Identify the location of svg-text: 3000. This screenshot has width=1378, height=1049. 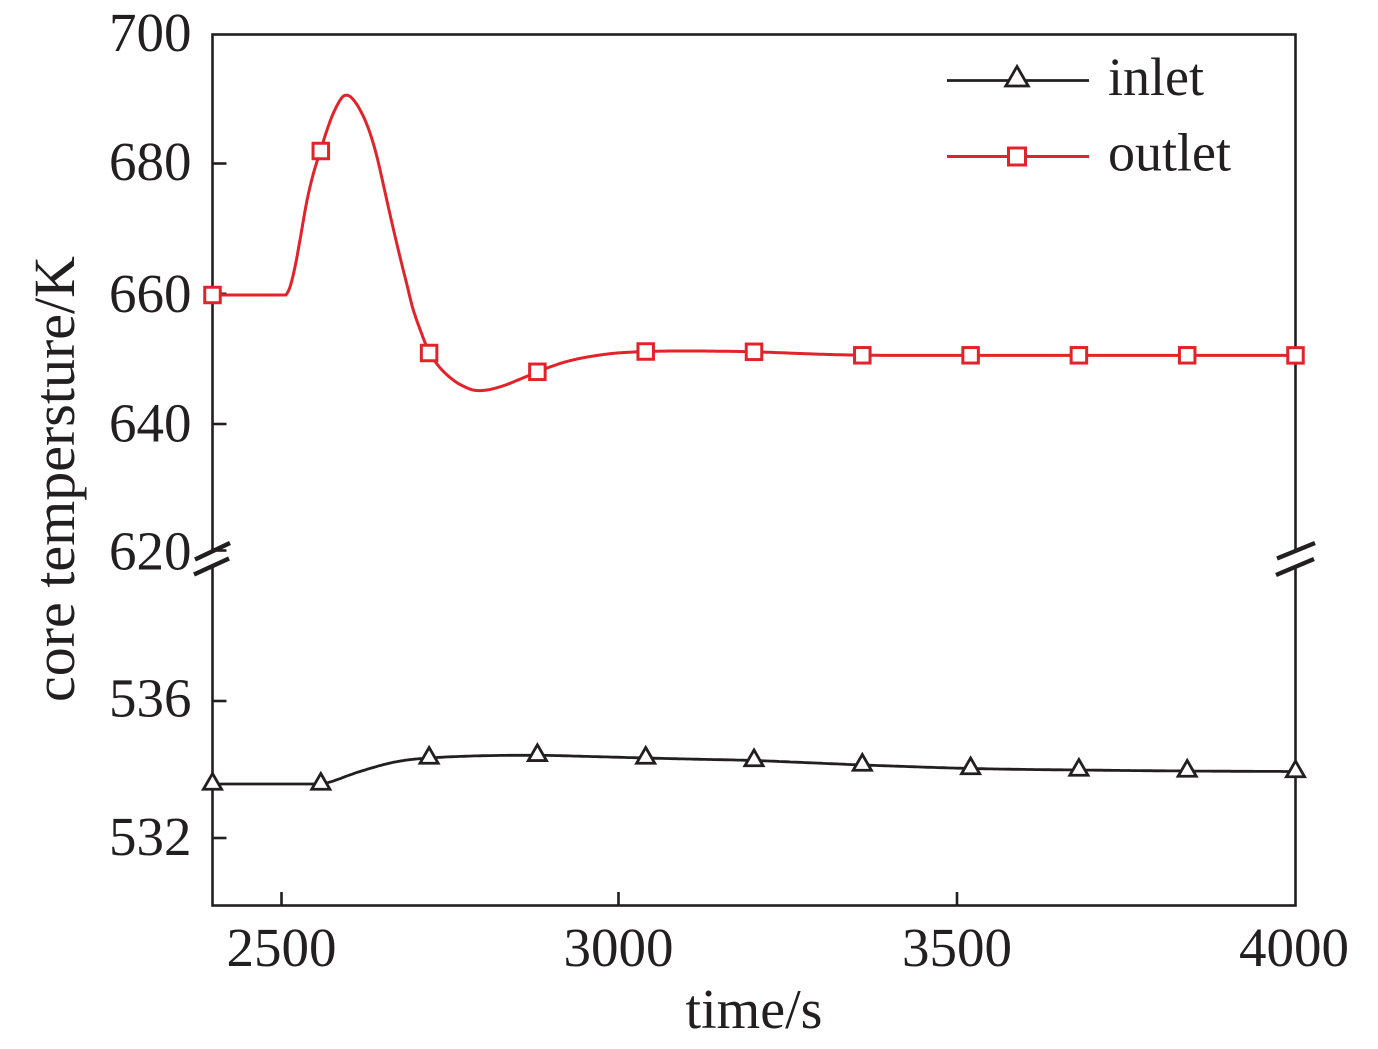
(619, 947).